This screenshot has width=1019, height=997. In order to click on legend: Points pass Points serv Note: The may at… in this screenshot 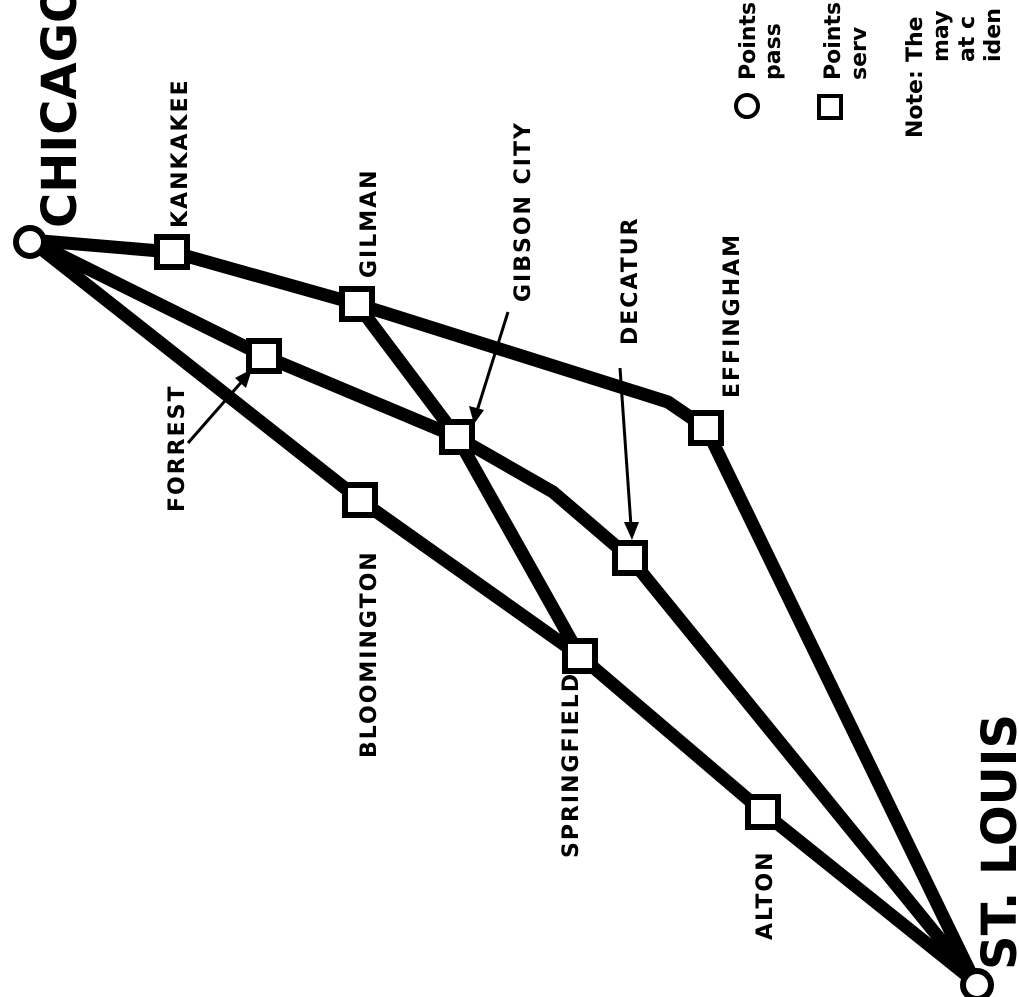, I will do `click(870, 70)`.